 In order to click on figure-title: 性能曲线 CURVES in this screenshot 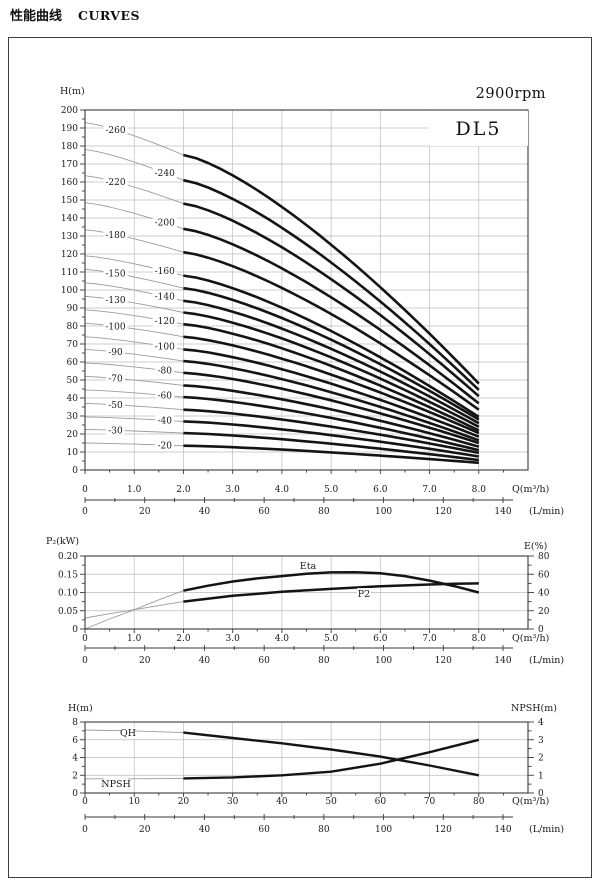, I will do `click(75, 14)`.